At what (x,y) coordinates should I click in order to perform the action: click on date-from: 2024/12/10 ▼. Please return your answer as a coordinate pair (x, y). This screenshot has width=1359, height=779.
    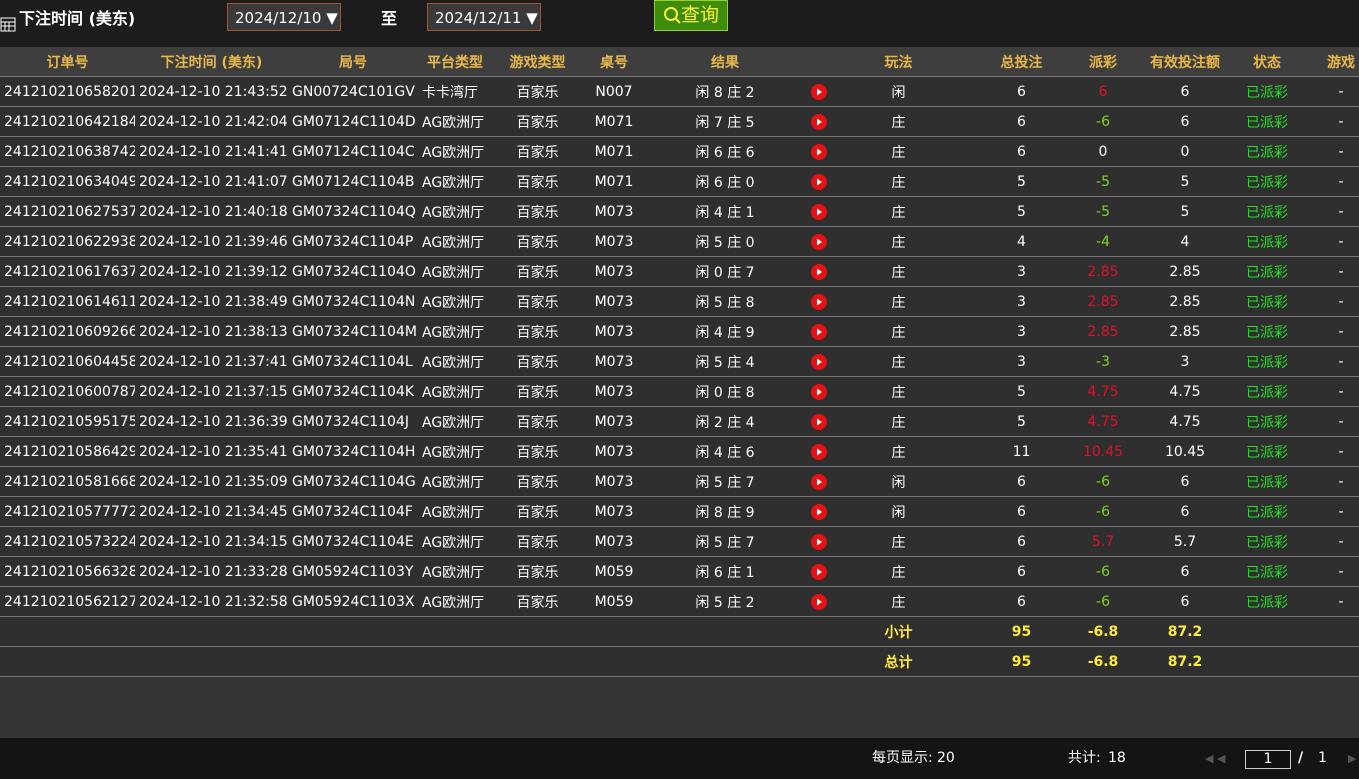
    Looking at the image, I should click on (284, 17).